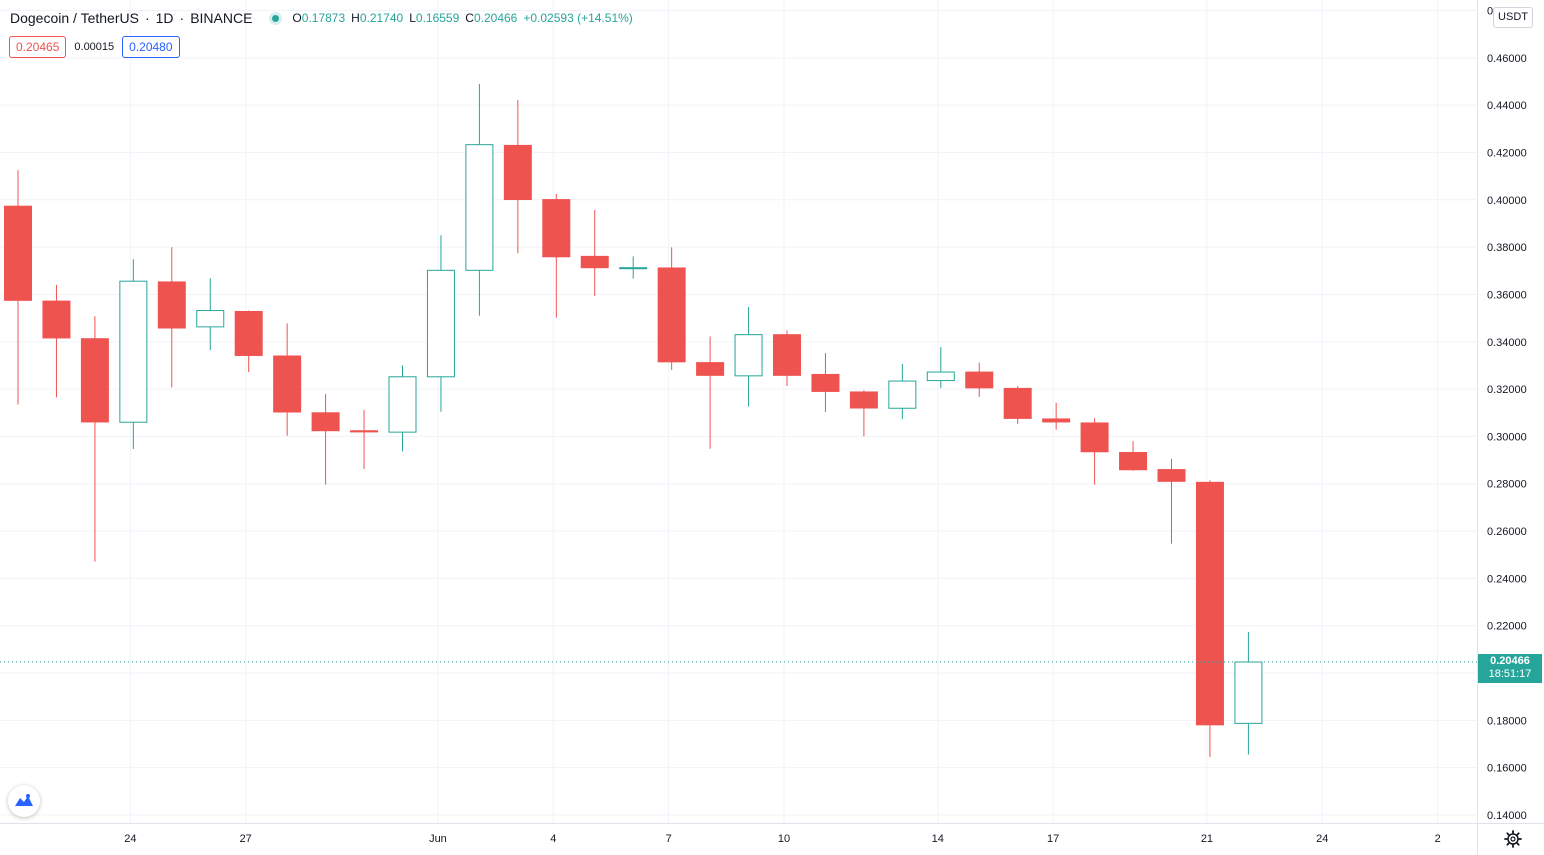 The height and width of the screenshot is (855, 1544). What do you see at coordinates (1510, 674) in the screenshot?
I see `bar-countdown: 18:51:17` at bounding box center [1510, 674].